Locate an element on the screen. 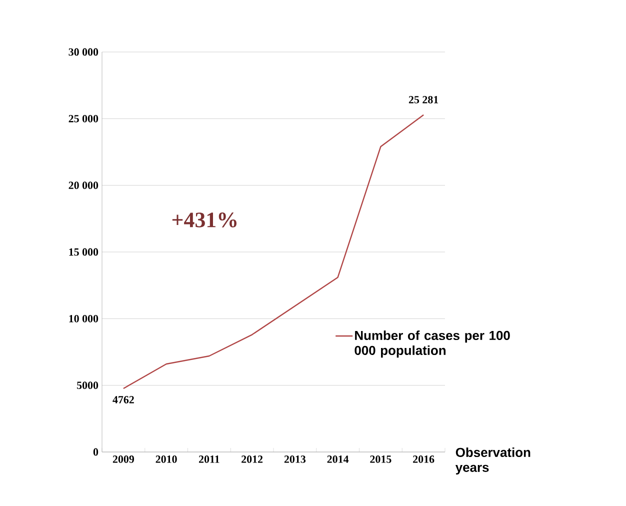 This screenshot has width=626, height=506. x-tick-label: 2009 is located at coordinates (123, 459).